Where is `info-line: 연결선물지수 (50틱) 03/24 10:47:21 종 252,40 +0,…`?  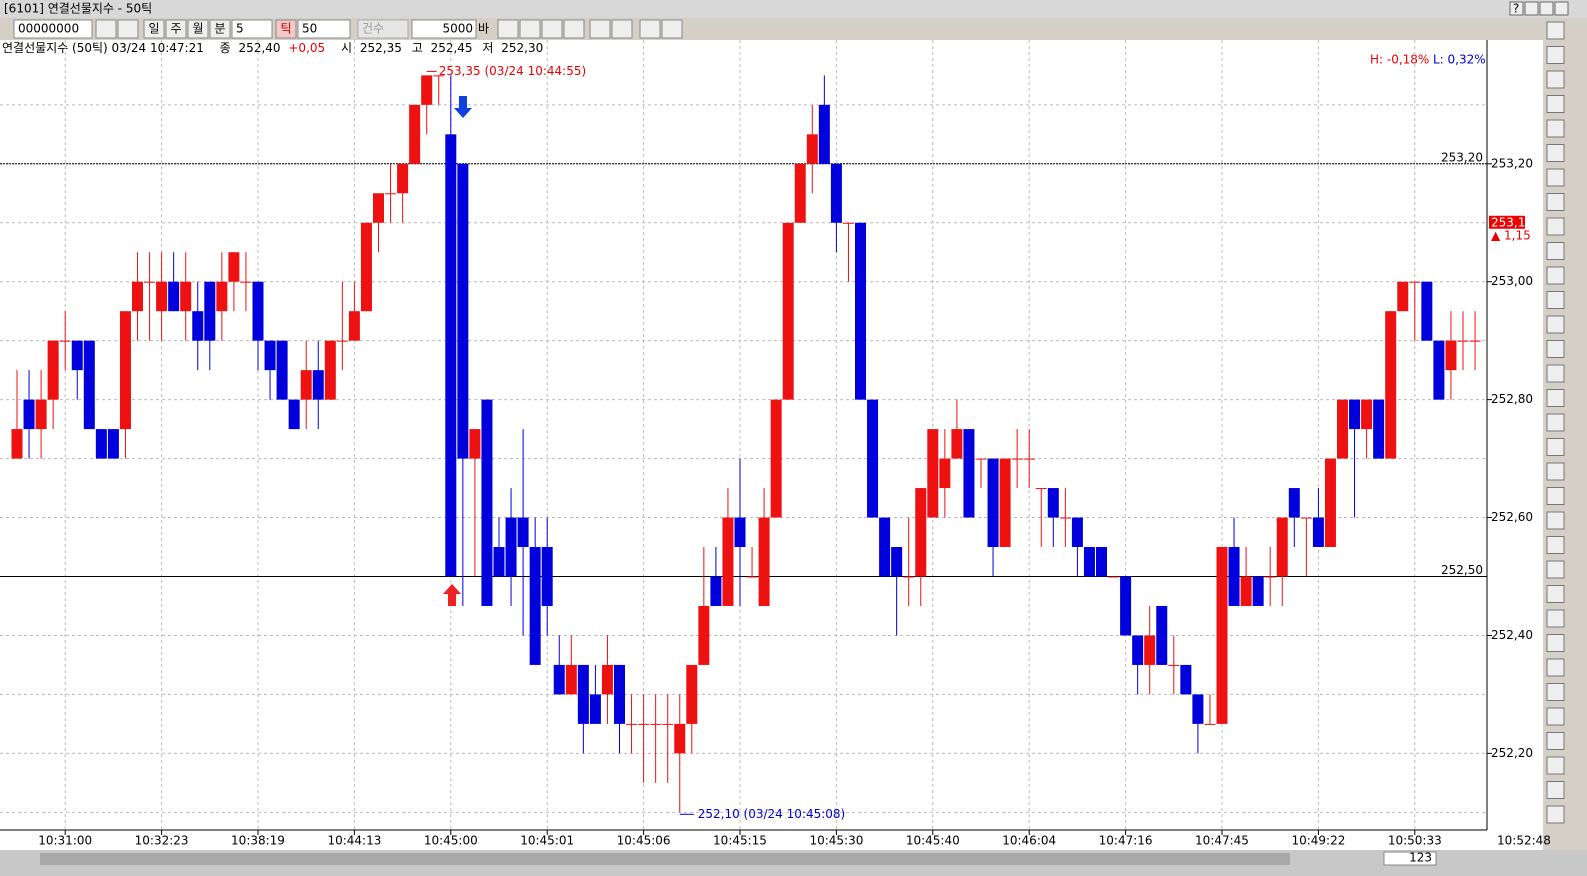
info-line: 연결선물지수 (50틱) 03/24 10:47:21 종 252,40 +0,… is located at coordinates (272, 48).